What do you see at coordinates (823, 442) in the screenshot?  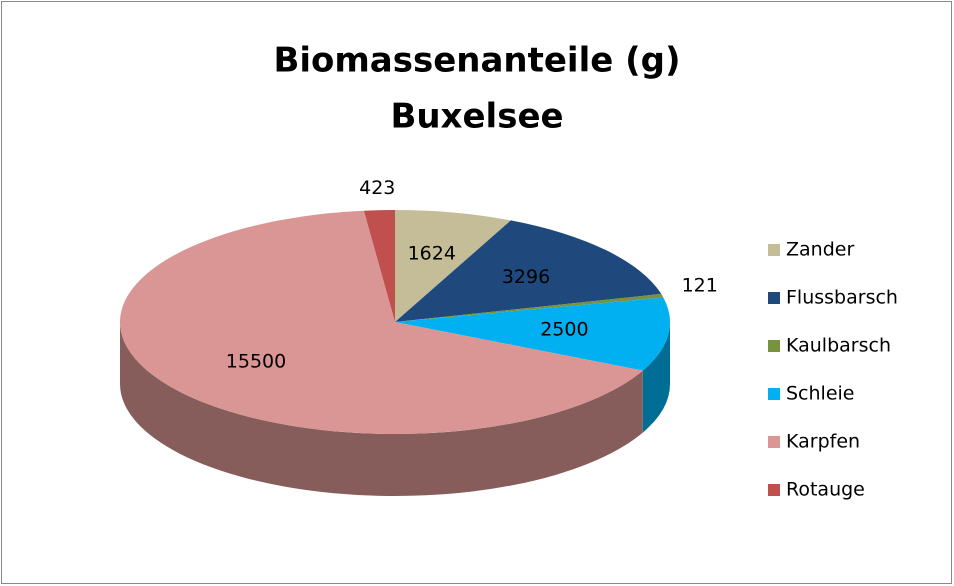 I see `legend-label: Karpfen` at bounding box center [823, 442].